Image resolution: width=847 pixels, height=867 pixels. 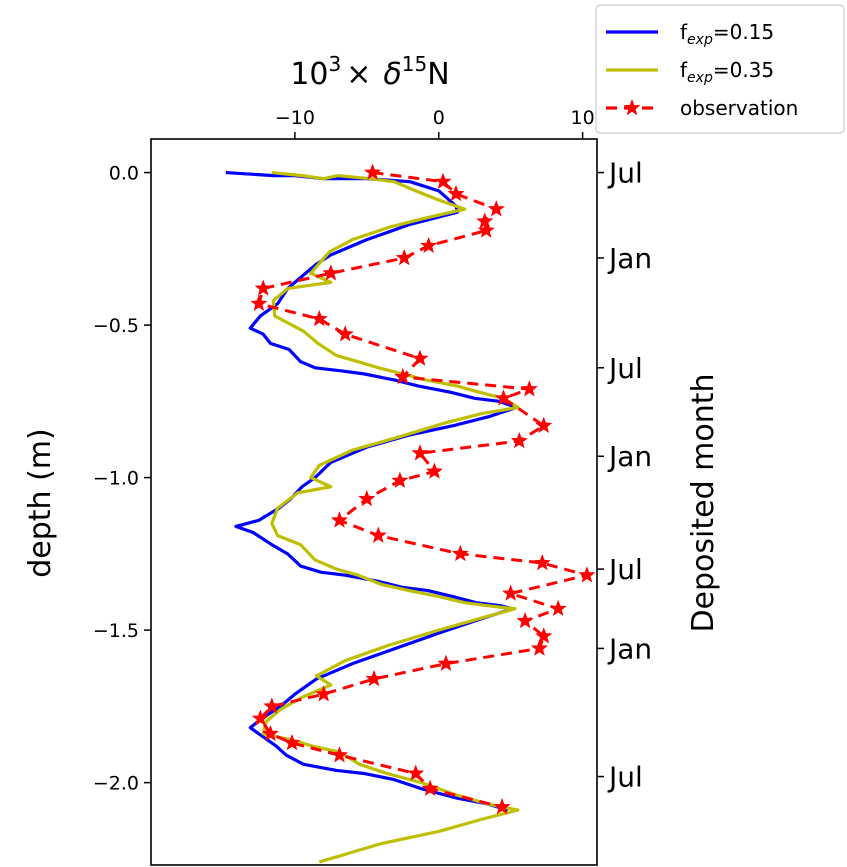 I want to click on legend-items: fexp=0.15 fexp=0.35 observation, so click(x=702, y=70).